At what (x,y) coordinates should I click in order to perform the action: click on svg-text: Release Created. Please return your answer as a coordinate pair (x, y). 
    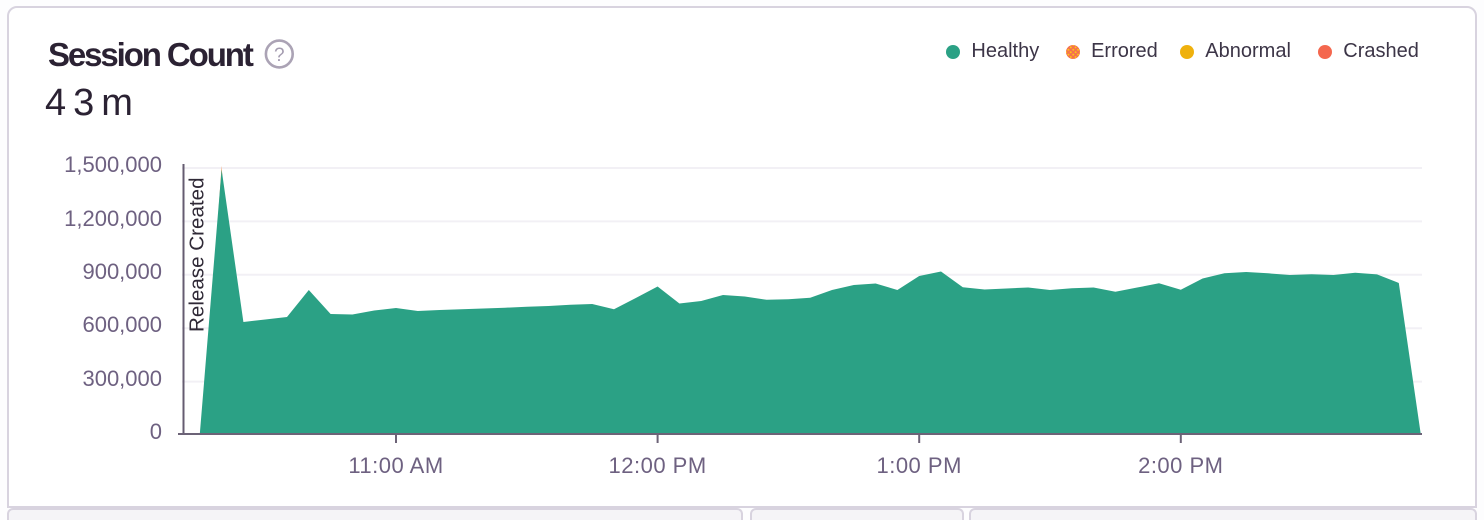
    Looking at the image, I should click on (197, 254).